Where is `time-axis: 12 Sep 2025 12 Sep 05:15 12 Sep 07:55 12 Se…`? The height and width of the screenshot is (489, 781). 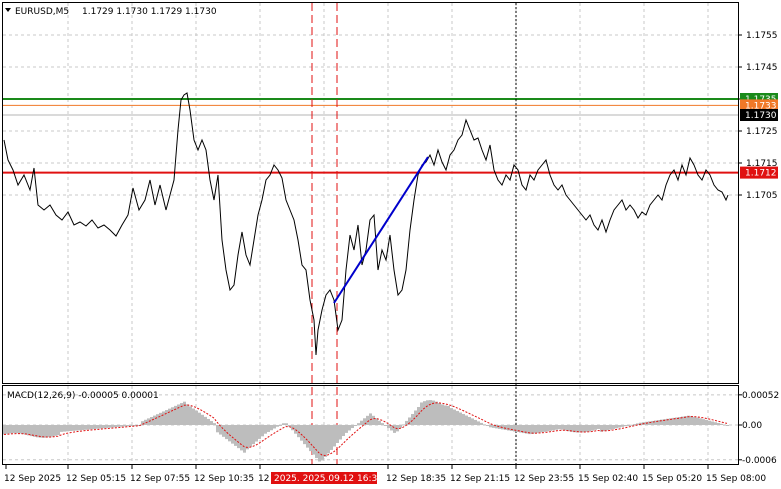 time-axis: 12 Sep 2025 12 Sep 05:15 12 Sep 07:55 12 Se… is located at coordinates (385, 474).